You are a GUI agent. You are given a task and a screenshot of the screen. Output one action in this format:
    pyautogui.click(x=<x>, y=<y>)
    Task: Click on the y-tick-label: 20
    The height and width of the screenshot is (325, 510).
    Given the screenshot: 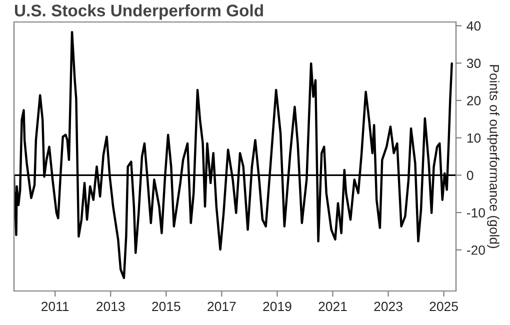 What is the action you would take?
    pyautogui.click(x=474, y=101)
    